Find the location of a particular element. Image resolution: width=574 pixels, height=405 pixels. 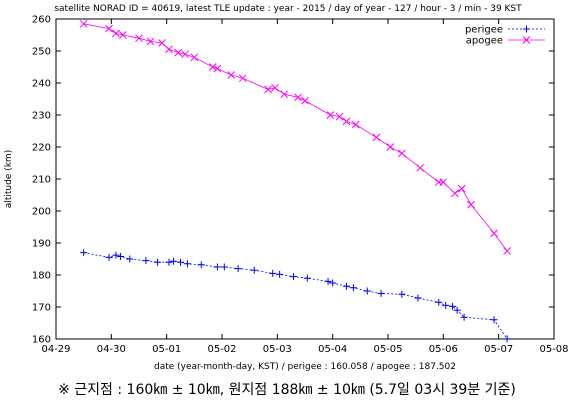

x-tick-label: 04-29 is located at coordinates (55, 349).